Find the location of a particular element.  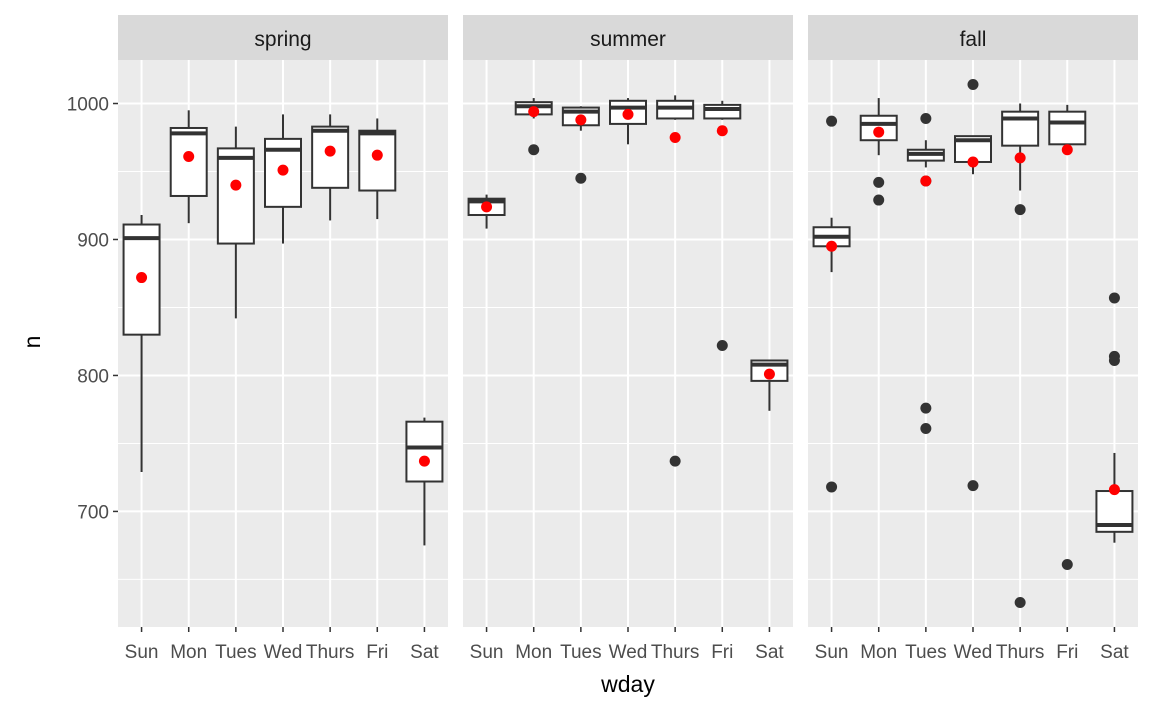

box-spring-Thurs is located at coordinates (330, 167).